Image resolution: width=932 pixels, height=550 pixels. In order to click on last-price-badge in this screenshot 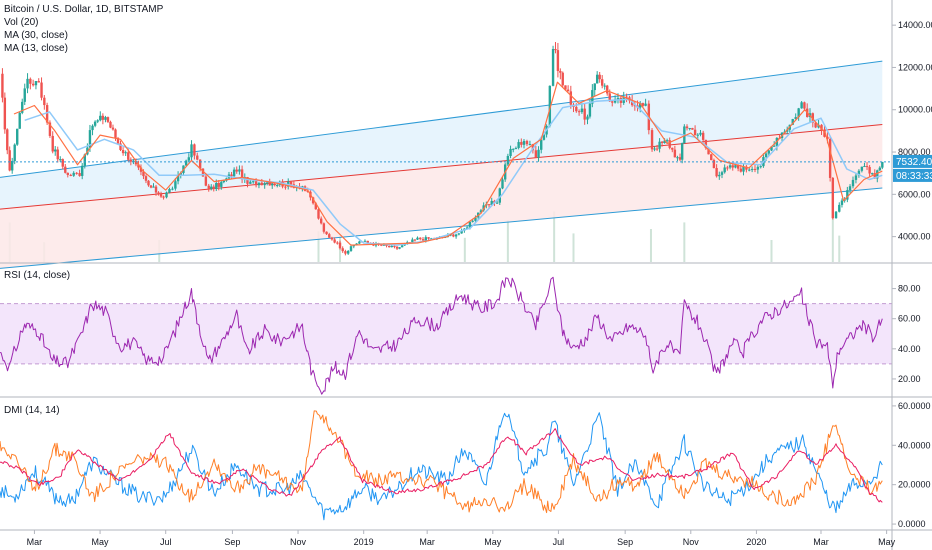, I will do `click(912, 161)`.